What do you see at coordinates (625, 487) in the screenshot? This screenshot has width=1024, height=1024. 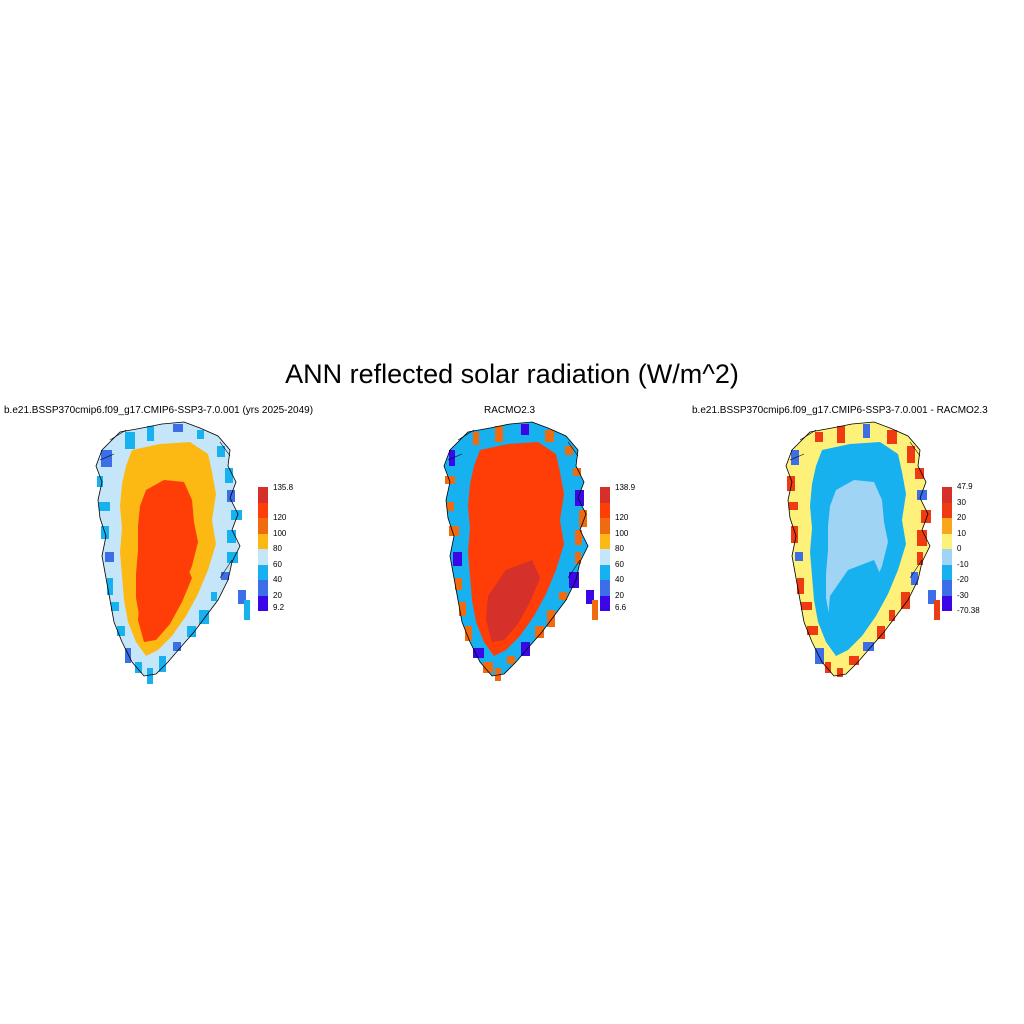 I see `colorbar-label: 138.9` at bounding box center [625, 487].